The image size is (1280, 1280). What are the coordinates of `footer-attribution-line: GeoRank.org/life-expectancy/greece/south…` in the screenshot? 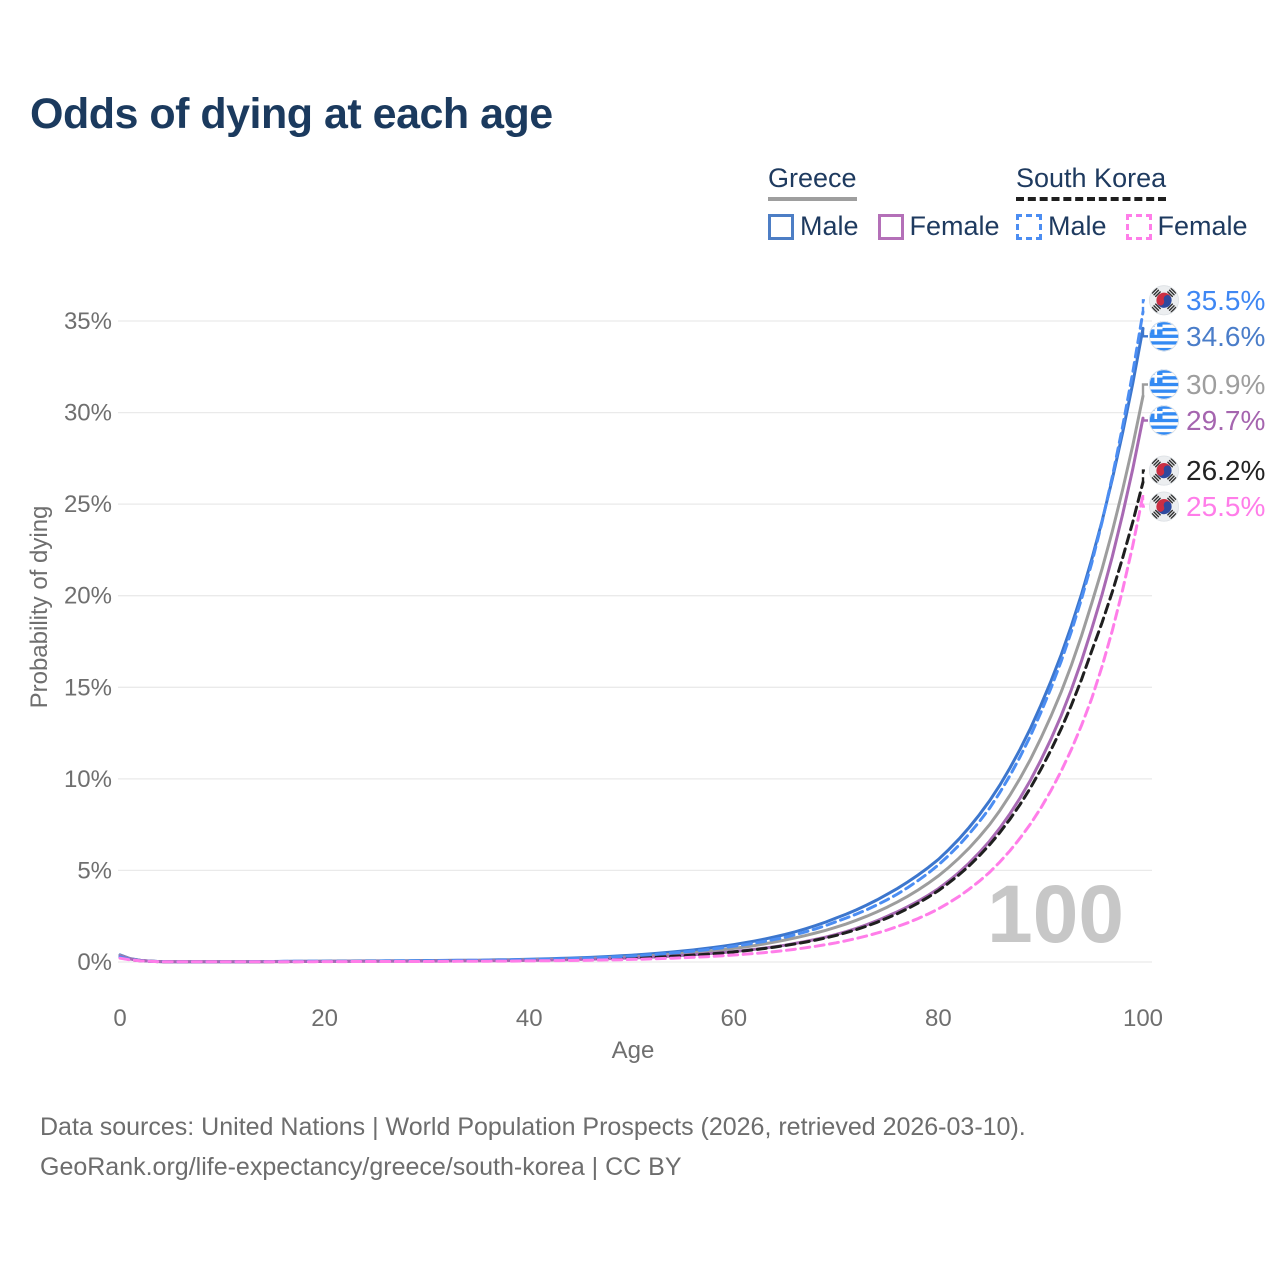 It's located at (361, 1167).